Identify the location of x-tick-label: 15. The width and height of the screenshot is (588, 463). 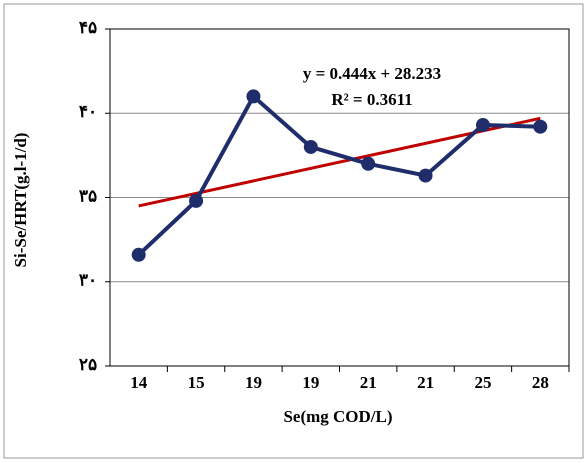
(196, 382).